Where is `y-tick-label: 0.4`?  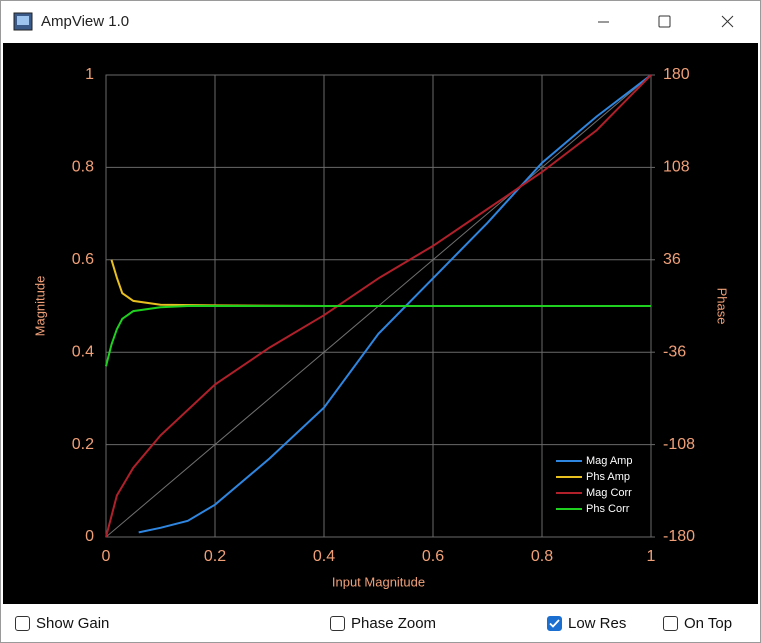
y-tick-label: 0.4 is located at coordinates (83, 351).